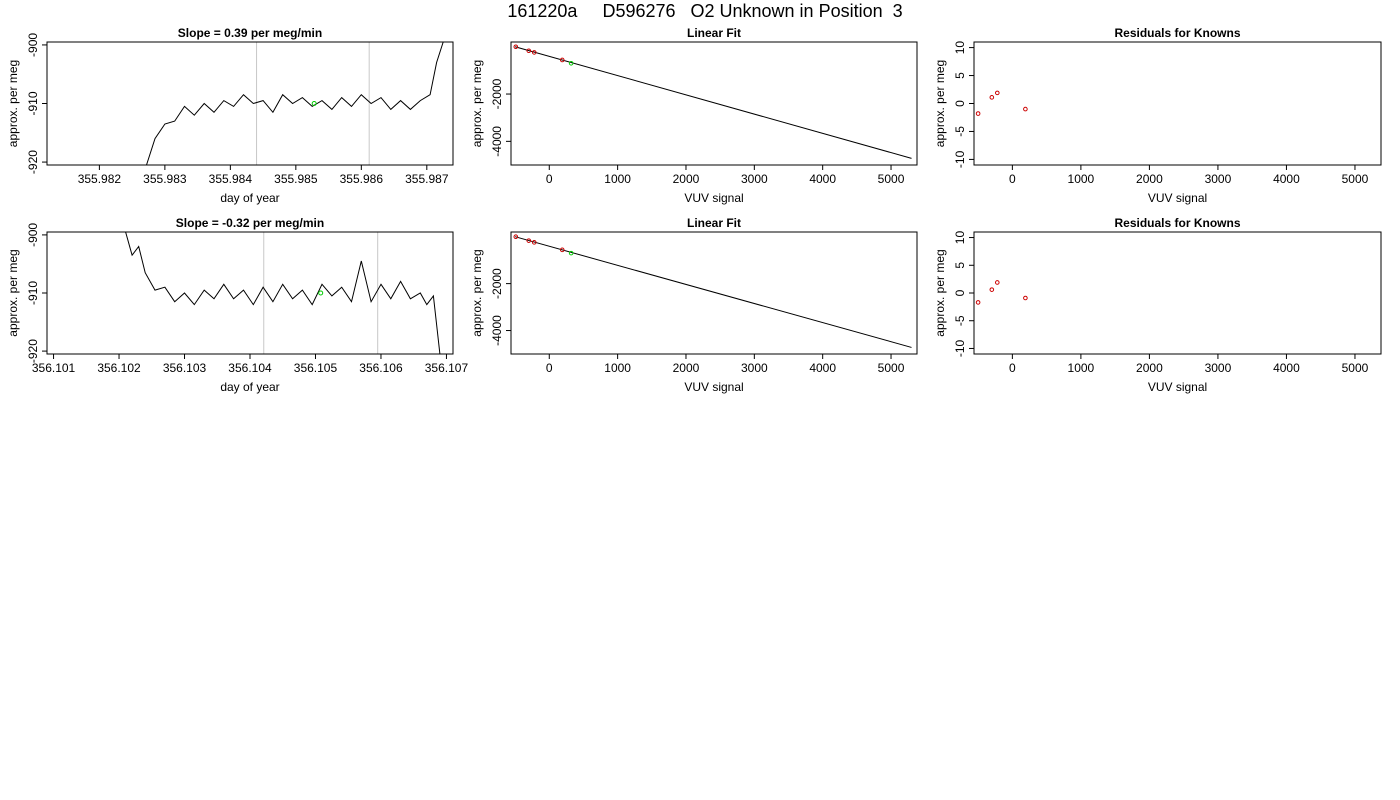 The height and width of the screenshot is (800, 1400). Describe the element at coordinates (427, 179) in the screenshot. I see `x-tick-label: 355.987` at that location.